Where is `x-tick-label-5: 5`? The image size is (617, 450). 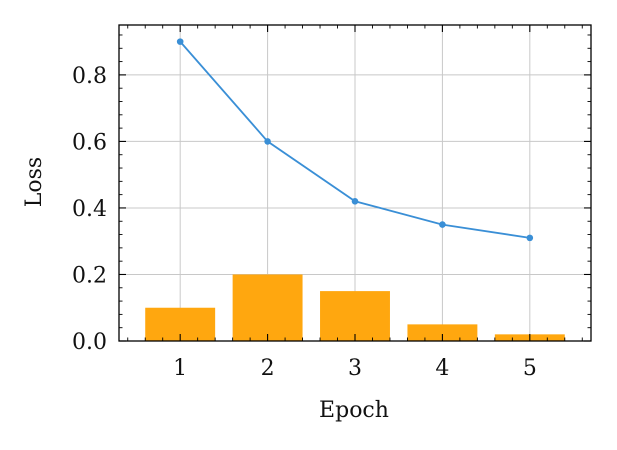
x-tick-label-5: 5 is located at coordinates (530, 368).